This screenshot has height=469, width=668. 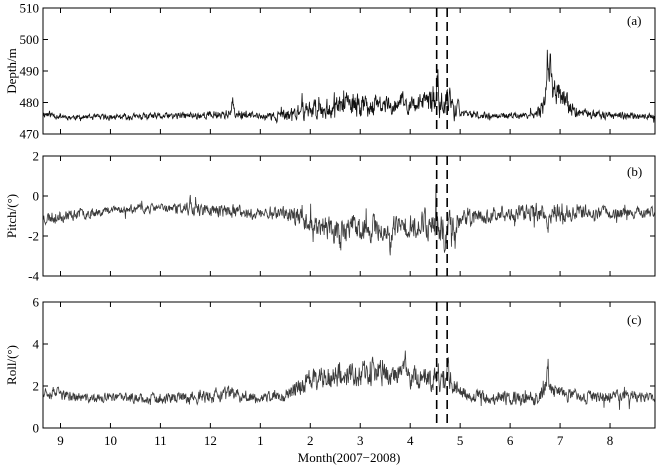 What do you see at coordinates (33, 276) in the screenshot?
I see `panel-b-ytick-label: -4` at bounding box center [33, 276].